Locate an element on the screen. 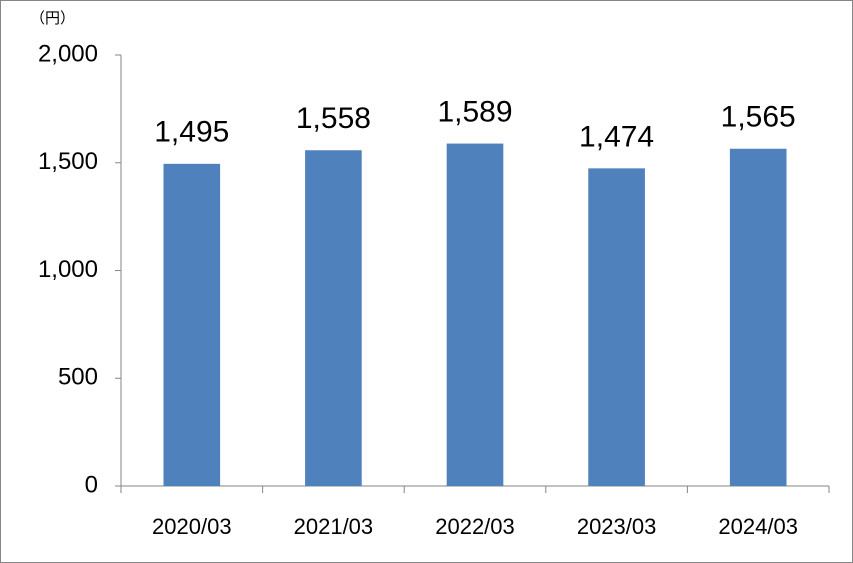 This screenshot has height=563, width=853. x-tick-label: 2023/03 is located at coordinates (617, 526).